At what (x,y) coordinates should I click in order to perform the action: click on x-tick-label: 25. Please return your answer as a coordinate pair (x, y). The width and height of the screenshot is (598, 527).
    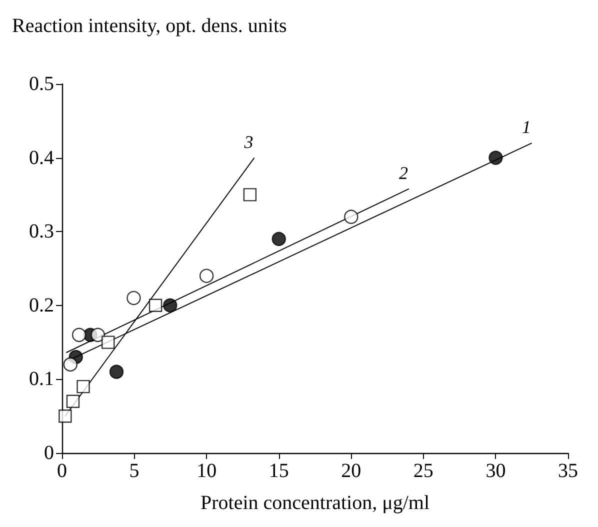
    Looking at the image, I should click on (423, 471).